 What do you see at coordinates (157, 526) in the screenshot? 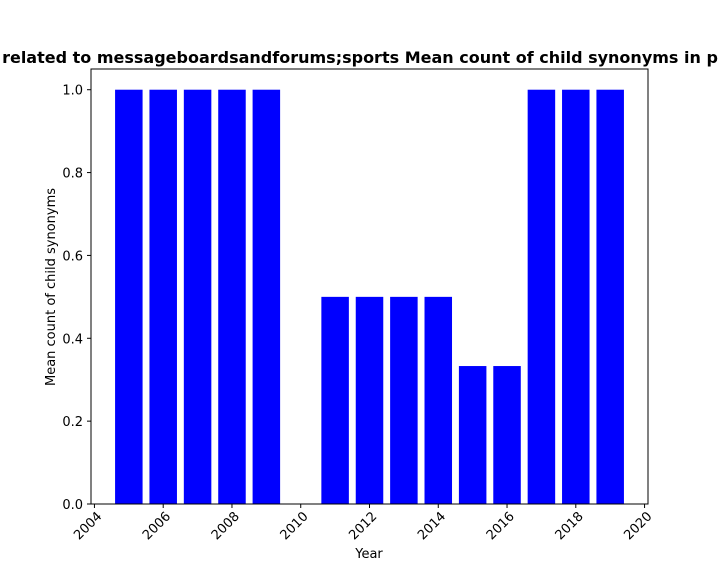
I see `x-tick-label: 2006` at bounding box center [157, 526].